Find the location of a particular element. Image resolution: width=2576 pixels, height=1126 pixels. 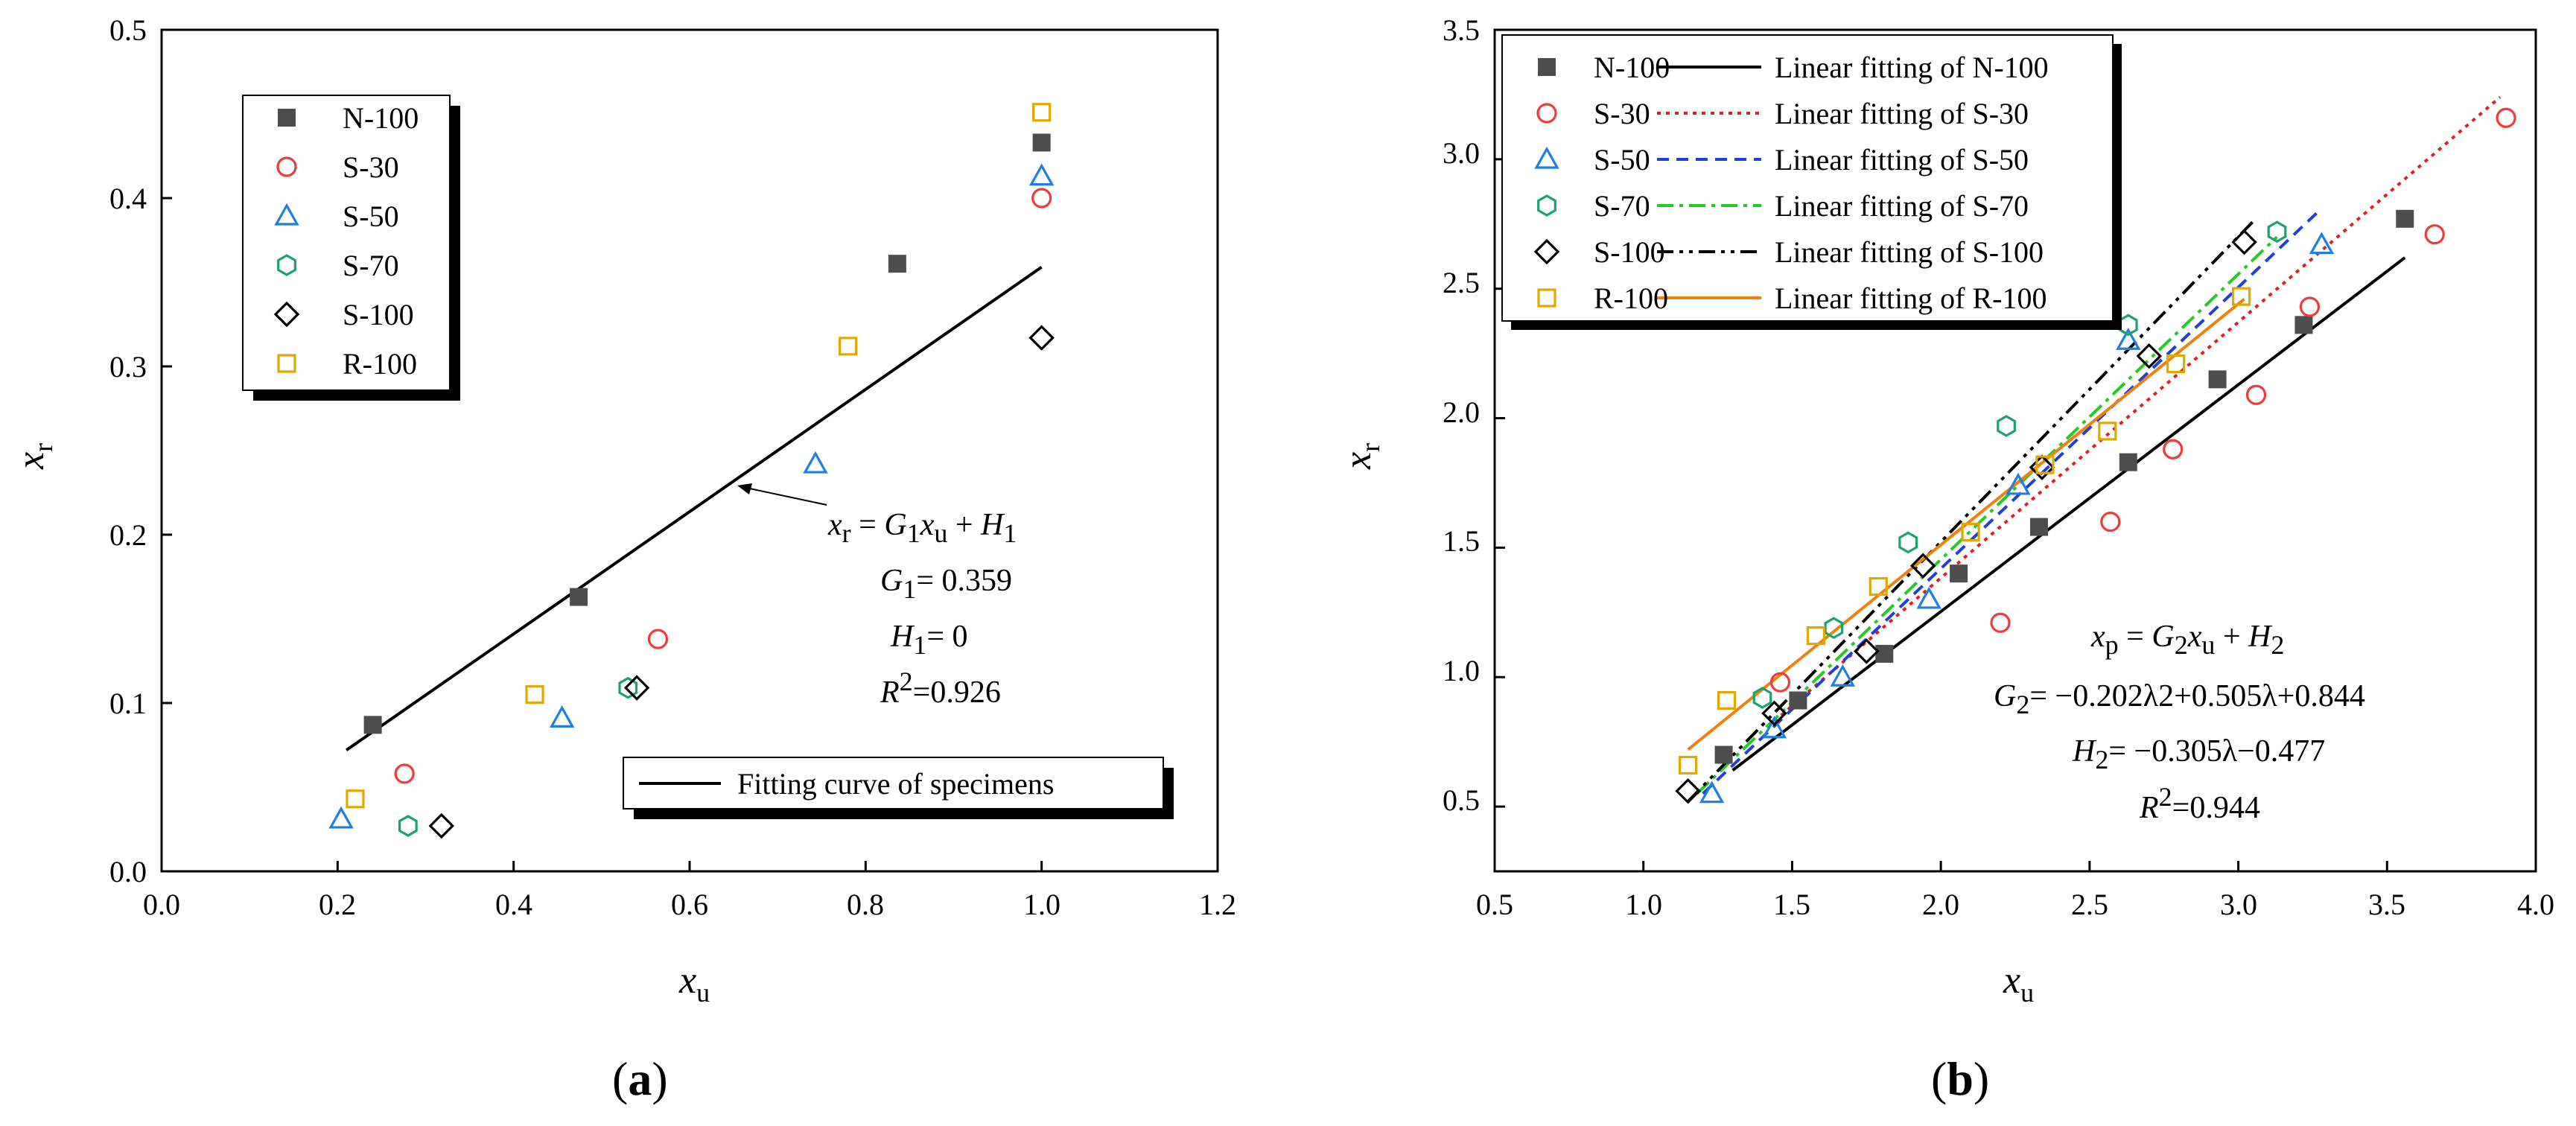

a-legend-s50: S-50 is located at coordinates (371, 216).